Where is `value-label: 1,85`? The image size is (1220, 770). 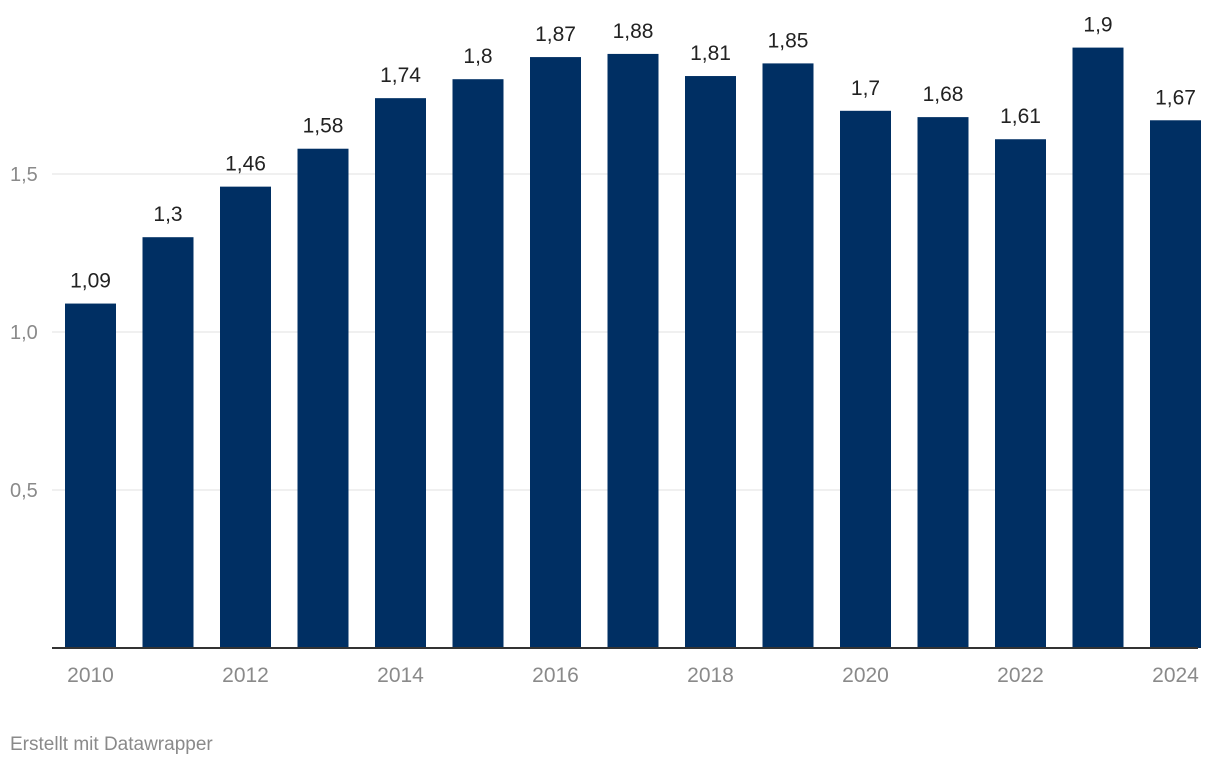 value-label: 1,85 is located at coordinates (788, 40).